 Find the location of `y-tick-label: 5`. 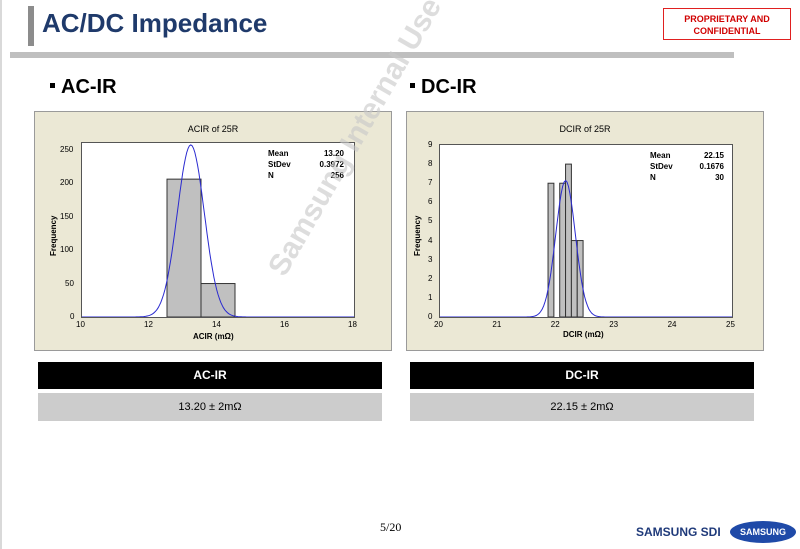

y-tick-label: 5 is located at coordinates (430, 221).